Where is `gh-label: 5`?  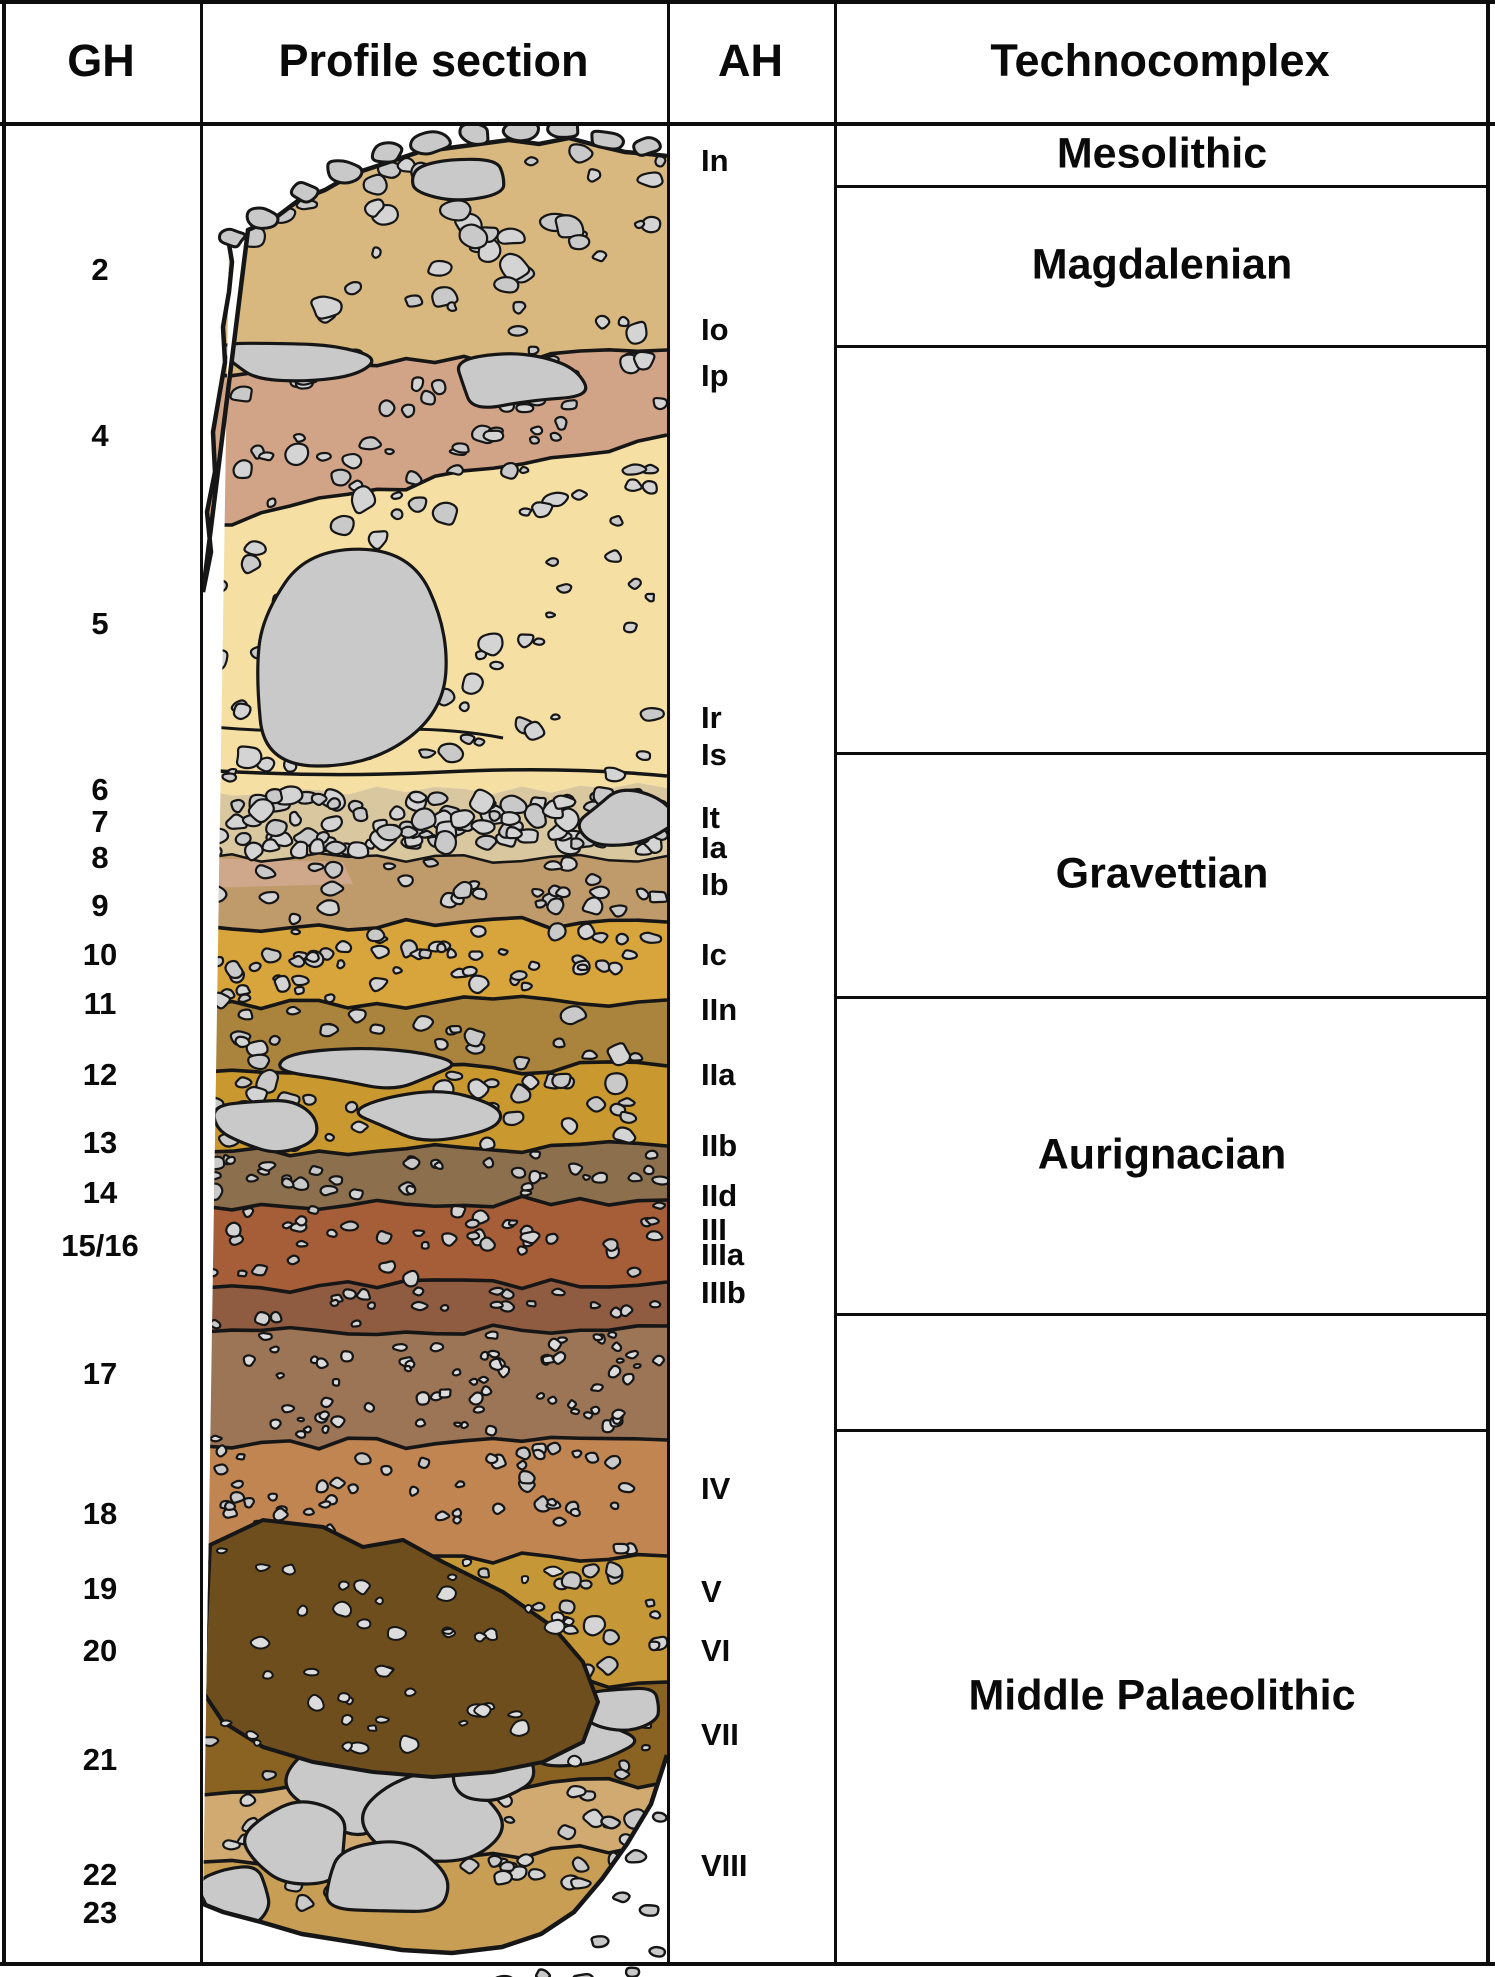 gh-label: 5 is located at coordinates (100, 623).